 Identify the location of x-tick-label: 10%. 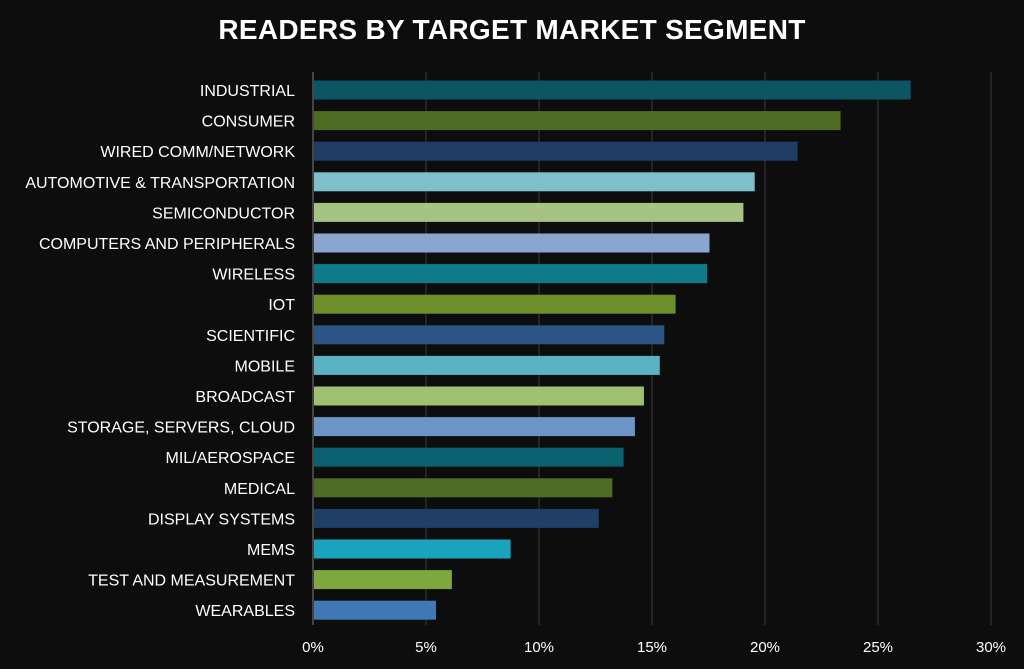
(539, 647).